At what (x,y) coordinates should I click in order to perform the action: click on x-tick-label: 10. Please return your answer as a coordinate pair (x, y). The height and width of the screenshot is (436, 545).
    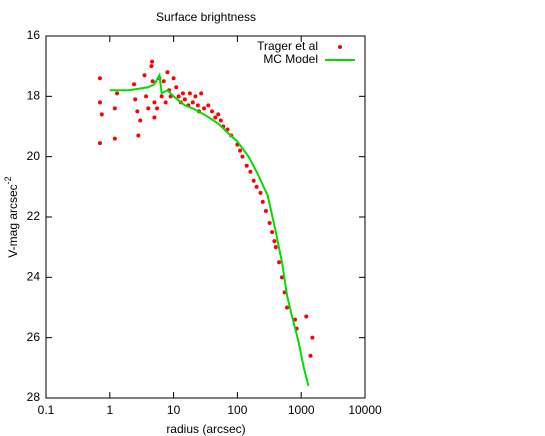
    Looking at the image, I should click on (174, 410).